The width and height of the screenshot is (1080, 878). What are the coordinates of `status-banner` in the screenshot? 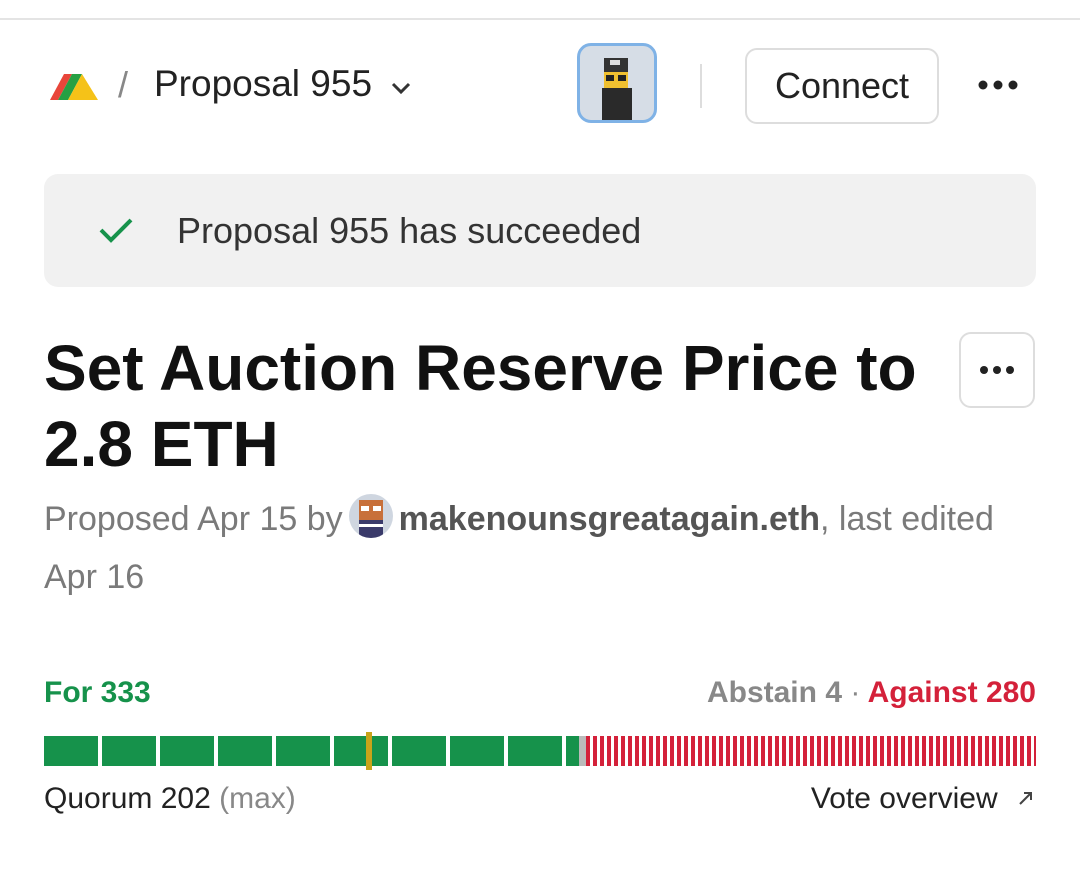 It's located at (540, 230).